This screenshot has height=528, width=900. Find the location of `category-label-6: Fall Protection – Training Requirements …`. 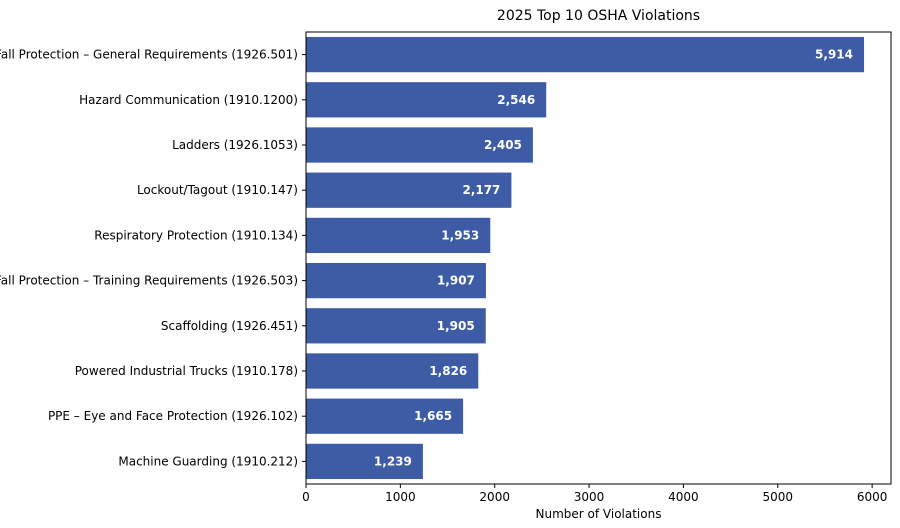

category-label-6: Fall Protection – Training Requirements … is located at coordinates (149, 281).